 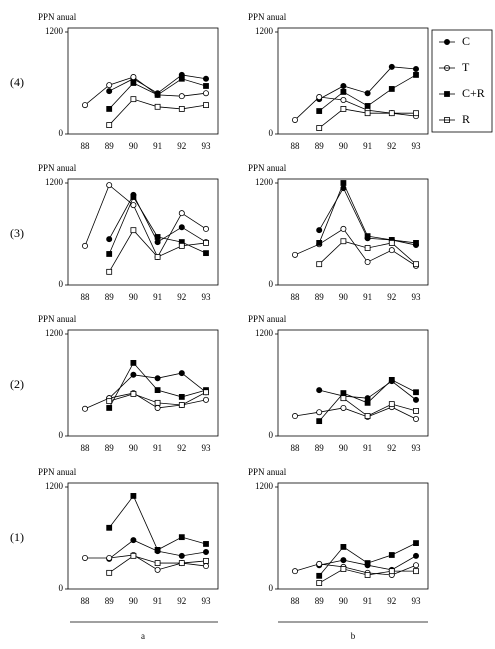 I want to click on column-label: b, so click(x=353, y=636).